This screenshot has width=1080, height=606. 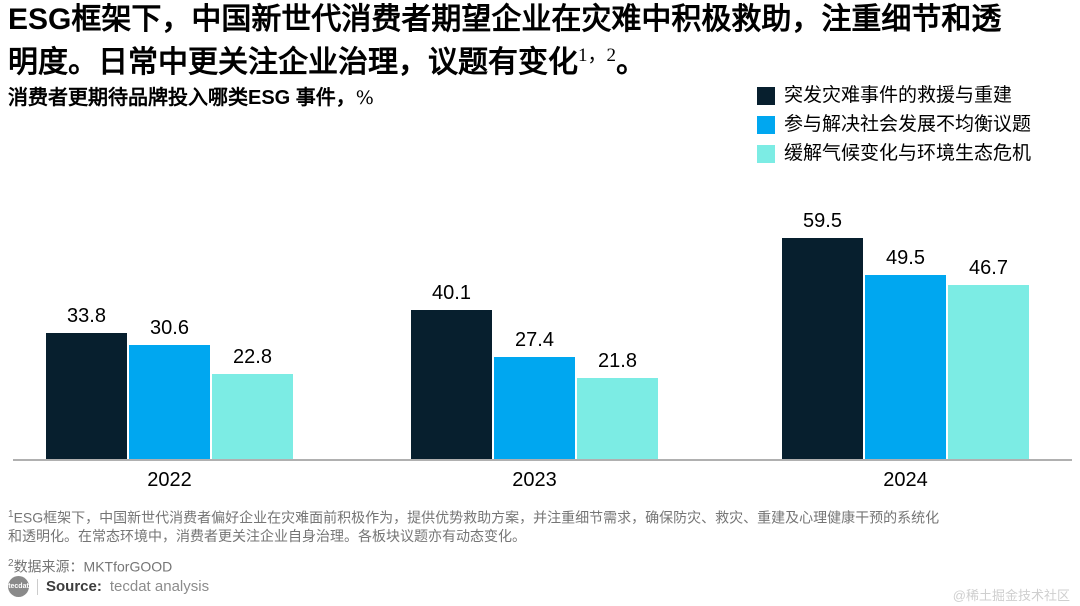 What do you see at coordinates (11, 563) in the screenshot?
I see `footnote-2-superscript: 2` at bounding box center [11, 563].